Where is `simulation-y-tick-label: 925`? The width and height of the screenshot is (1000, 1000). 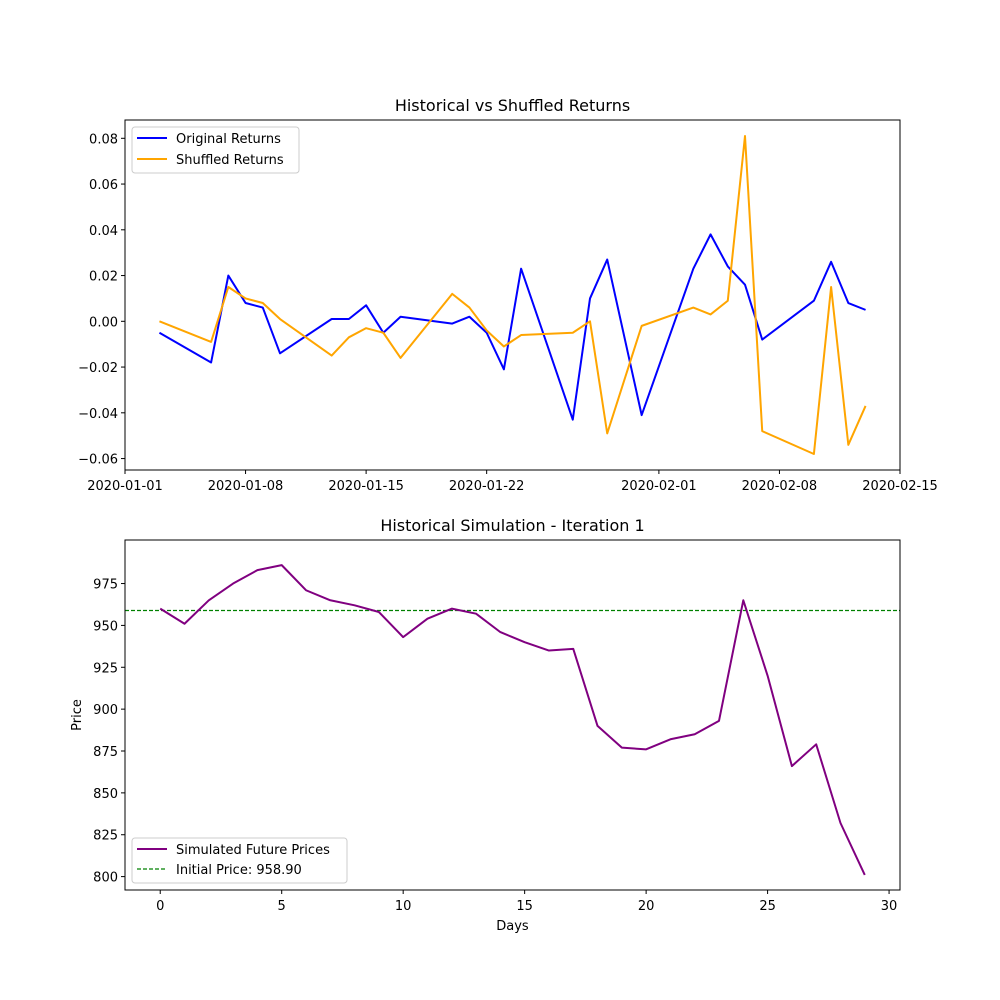 simulation-y-tick-label: 925 is located at coordinates (105, 668).